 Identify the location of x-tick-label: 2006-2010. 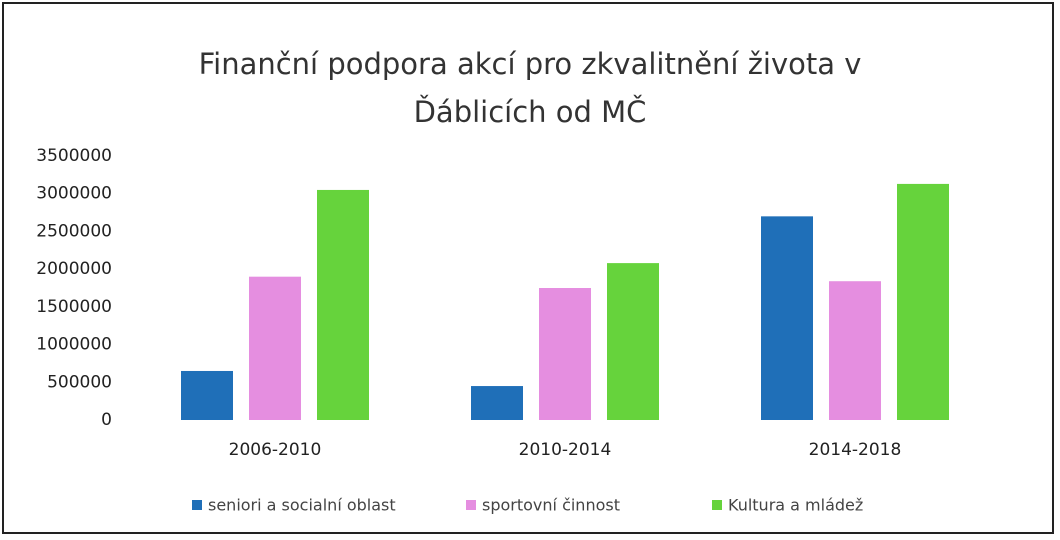
(275, 450).